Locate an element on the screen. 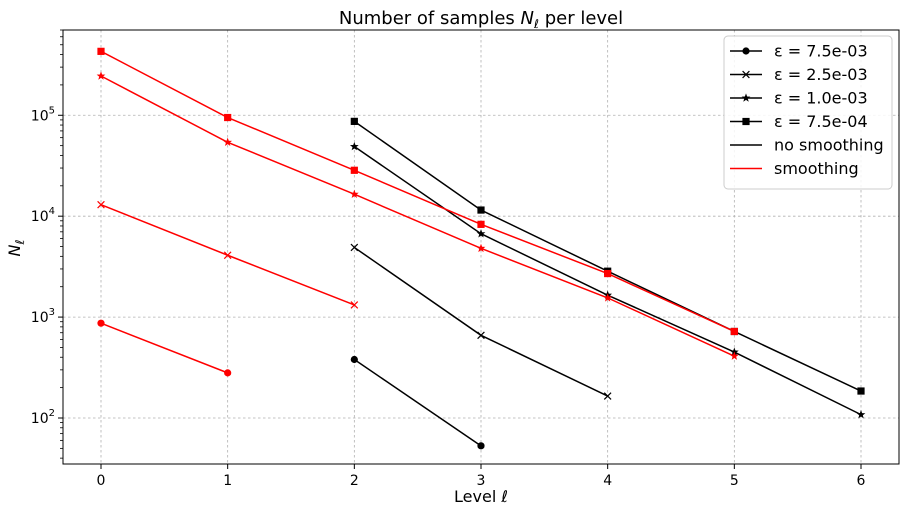 The width and height of the screenshot is (906, 512). title-prefix: Number of samples is located at coordinates (430, 18).